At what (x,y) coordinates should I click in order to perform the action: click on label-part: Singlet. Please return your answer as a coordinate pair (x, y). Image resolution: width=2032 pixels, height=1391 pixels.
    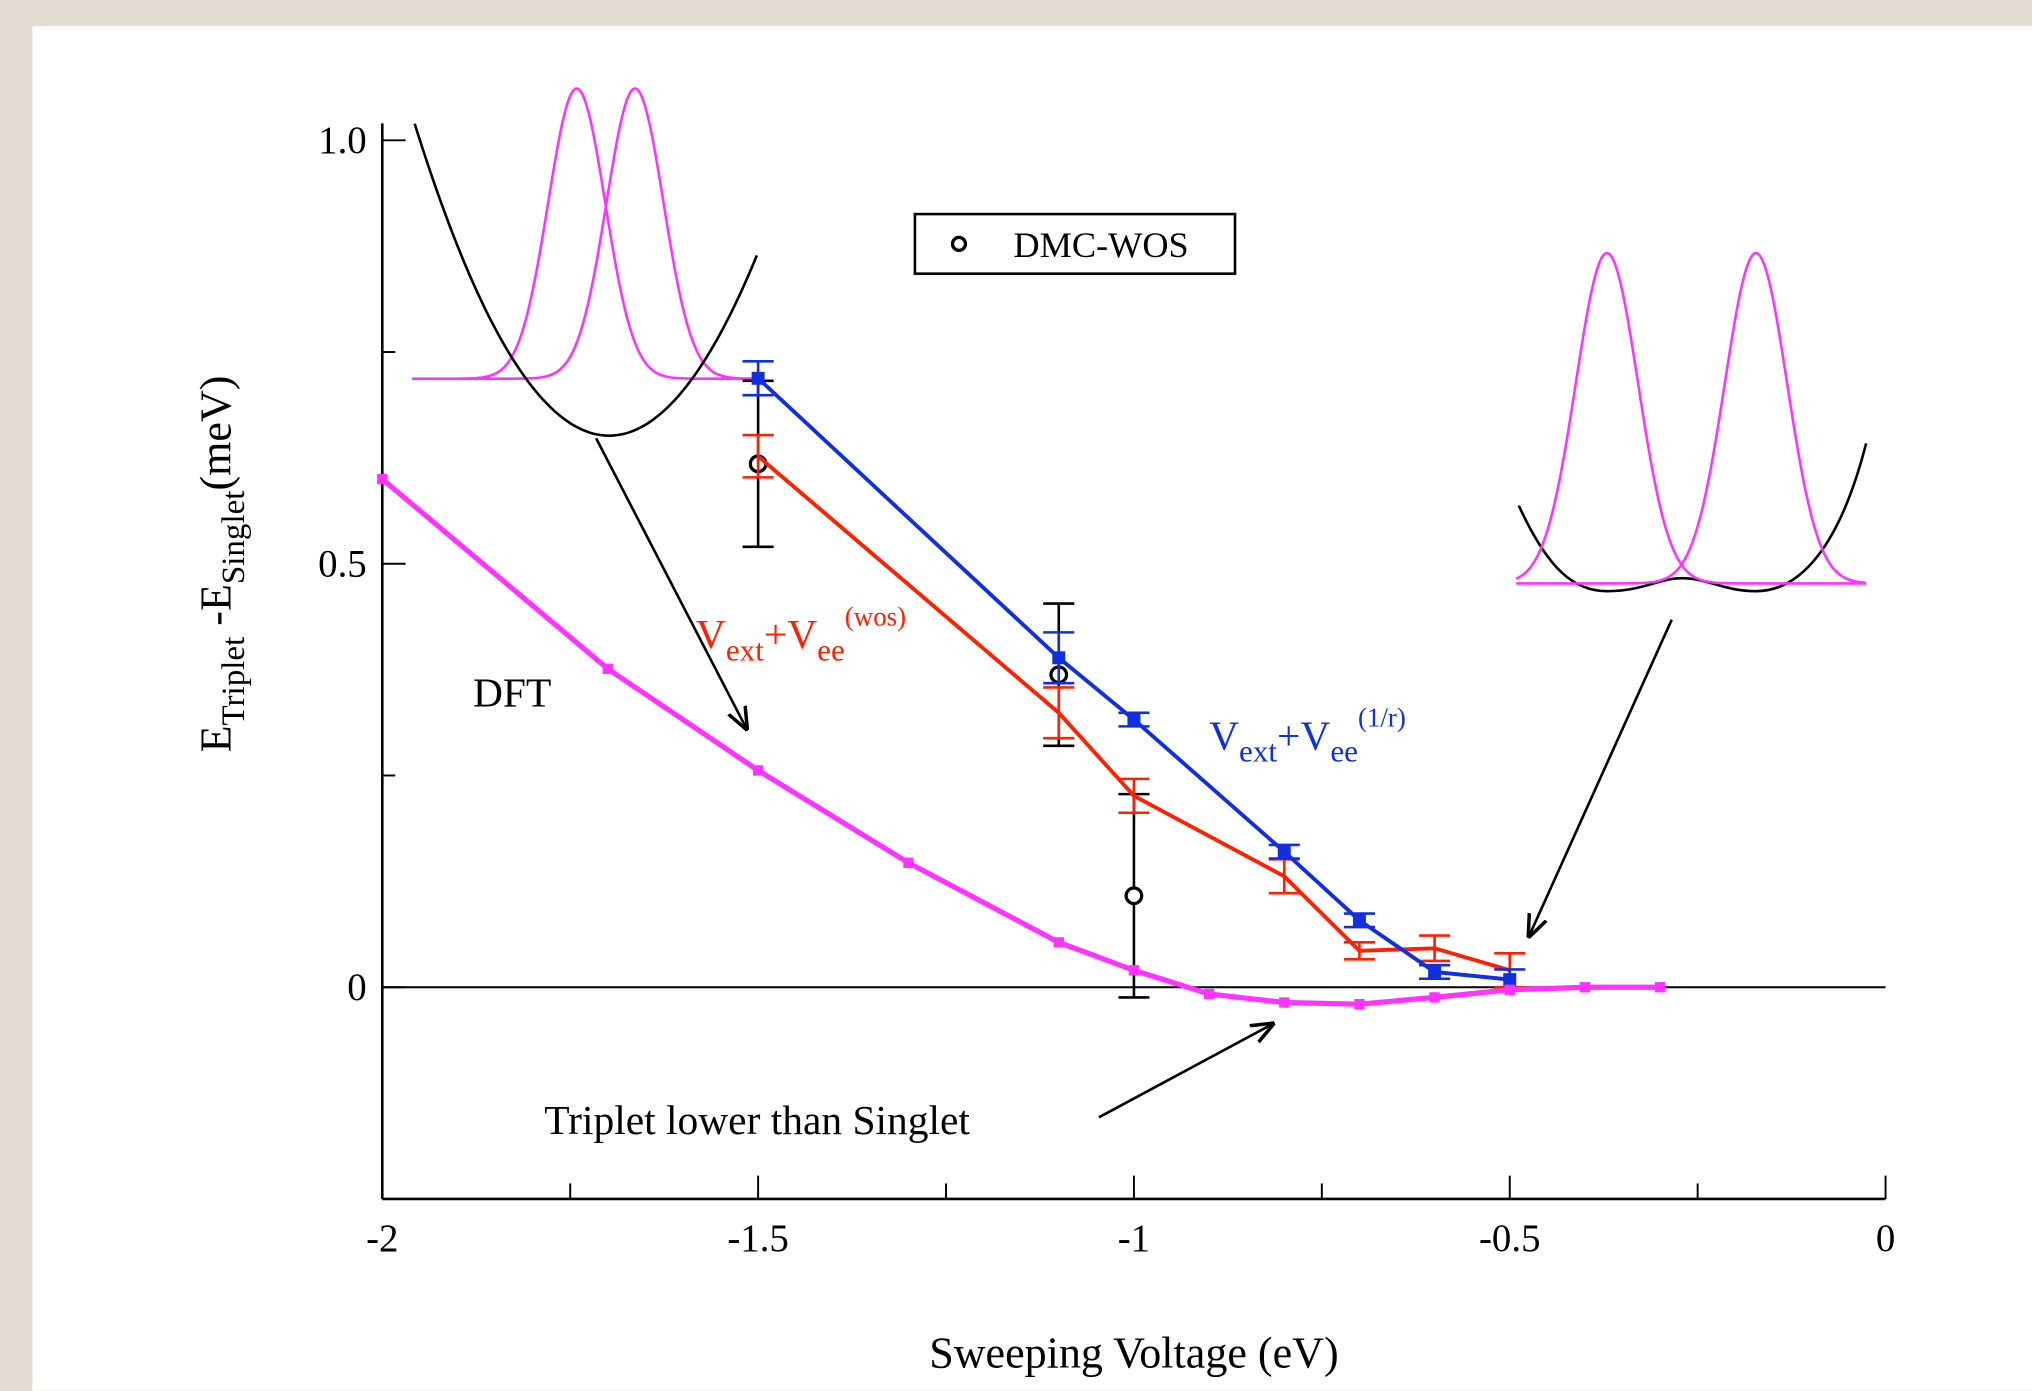
    Looking at the image, I should click on (234, 538).